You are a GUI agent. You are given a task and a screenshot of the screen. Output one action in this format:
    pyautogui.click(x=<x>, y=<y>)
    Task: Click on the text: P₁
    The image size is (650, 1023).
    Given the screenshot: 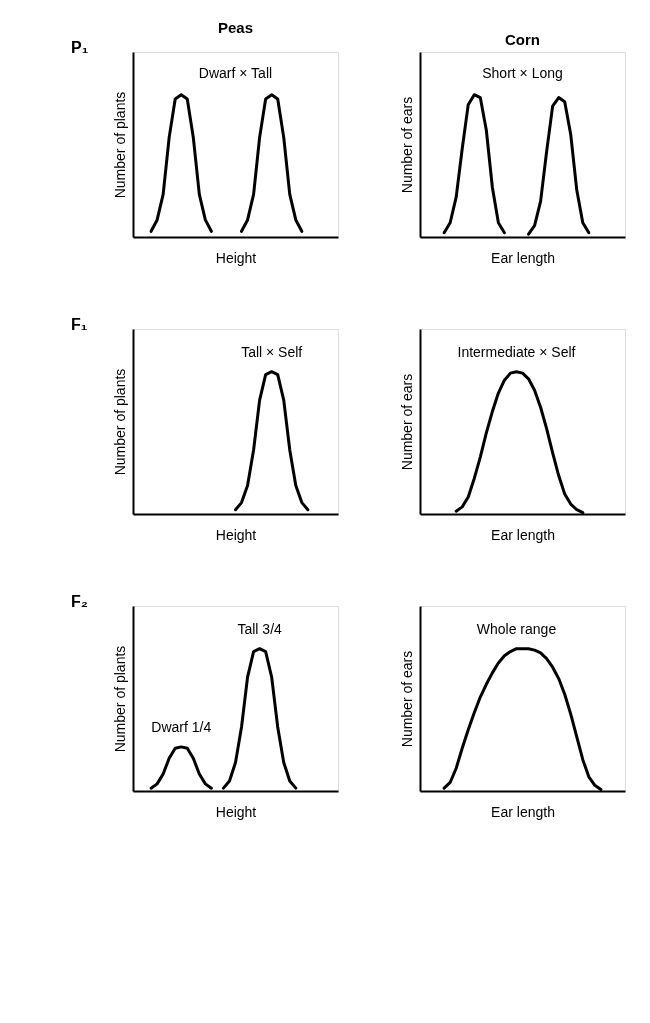 What is the action you would take?
    pyautogui.click(x=80, y=47)
    